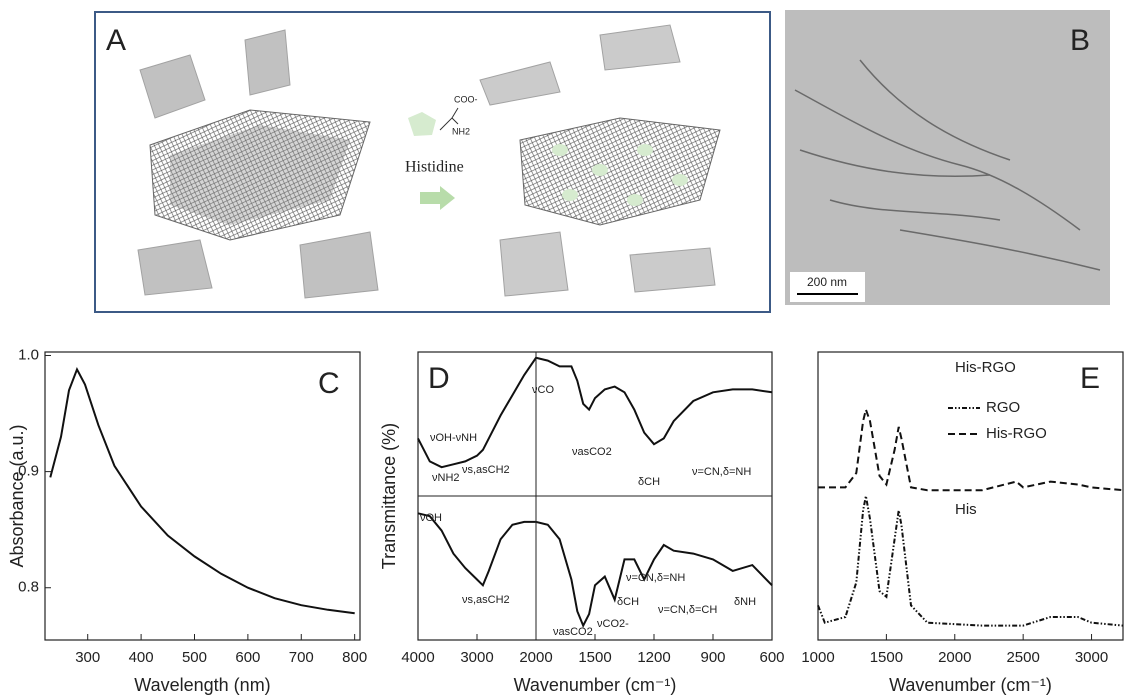 This screenshot has height=699, width=1125. I want to click on y-axis-label: Absorbance (a.u.), so click(17, 495).